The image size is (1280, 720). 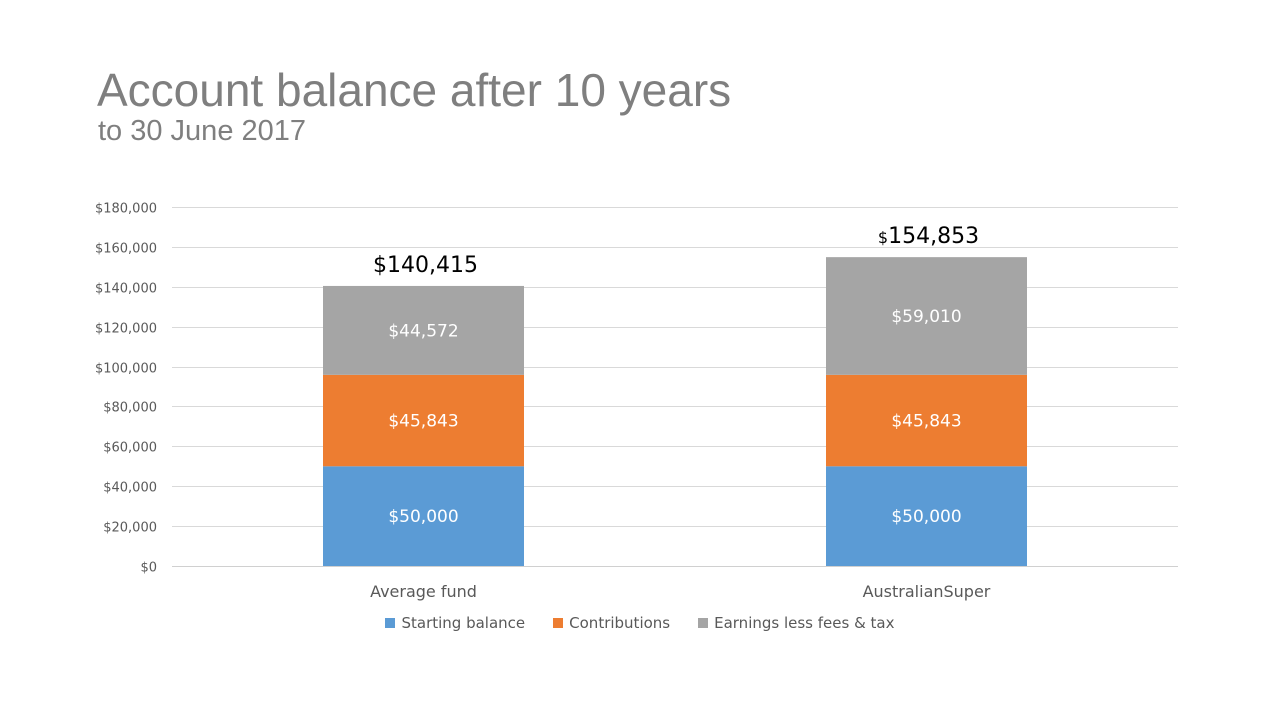 I want to click on segment-value-label: $59,010, so click(x=926, y=317).